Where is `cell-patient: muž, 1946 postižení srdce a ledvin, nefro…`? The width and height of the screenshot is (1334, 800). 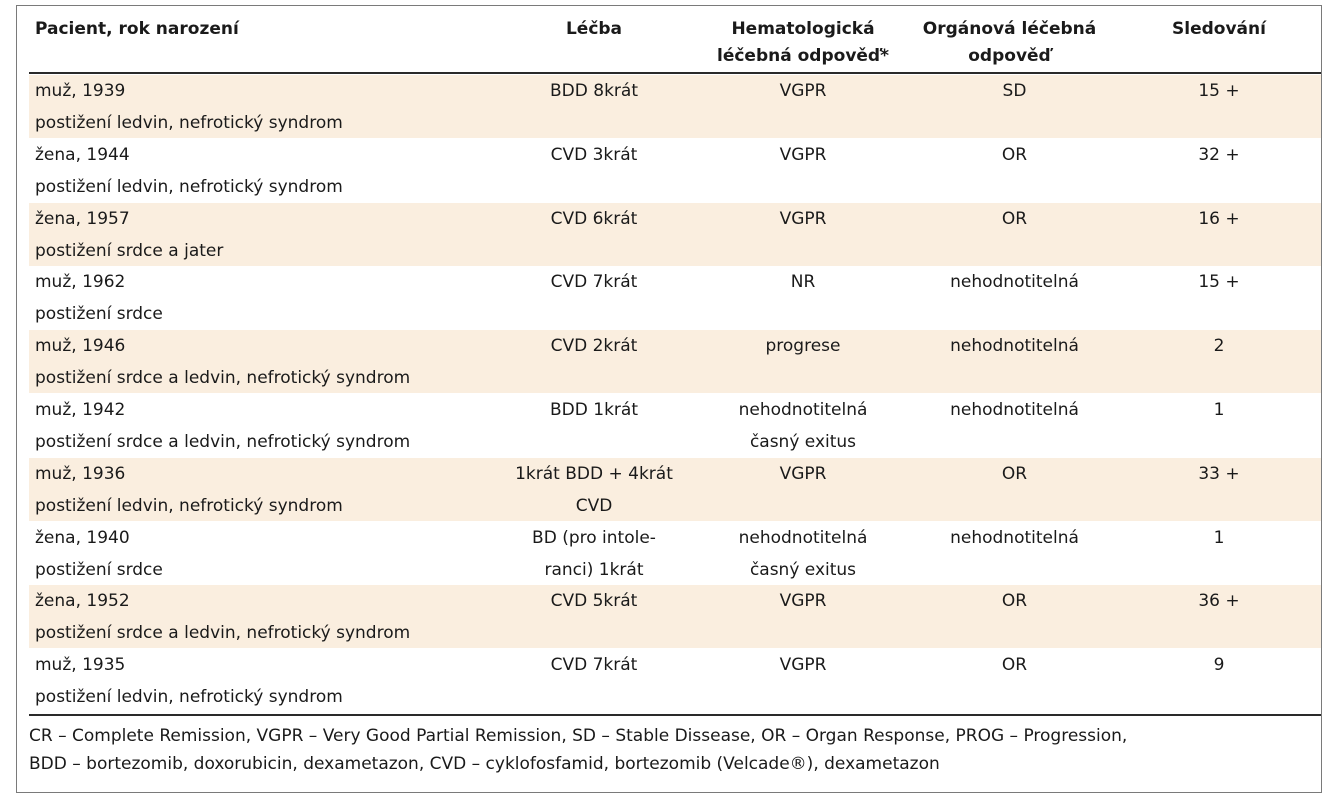
cell-patient: muž, 1946 postižení srdce a ledvin, nefro… is located at coordinates (223, 362).